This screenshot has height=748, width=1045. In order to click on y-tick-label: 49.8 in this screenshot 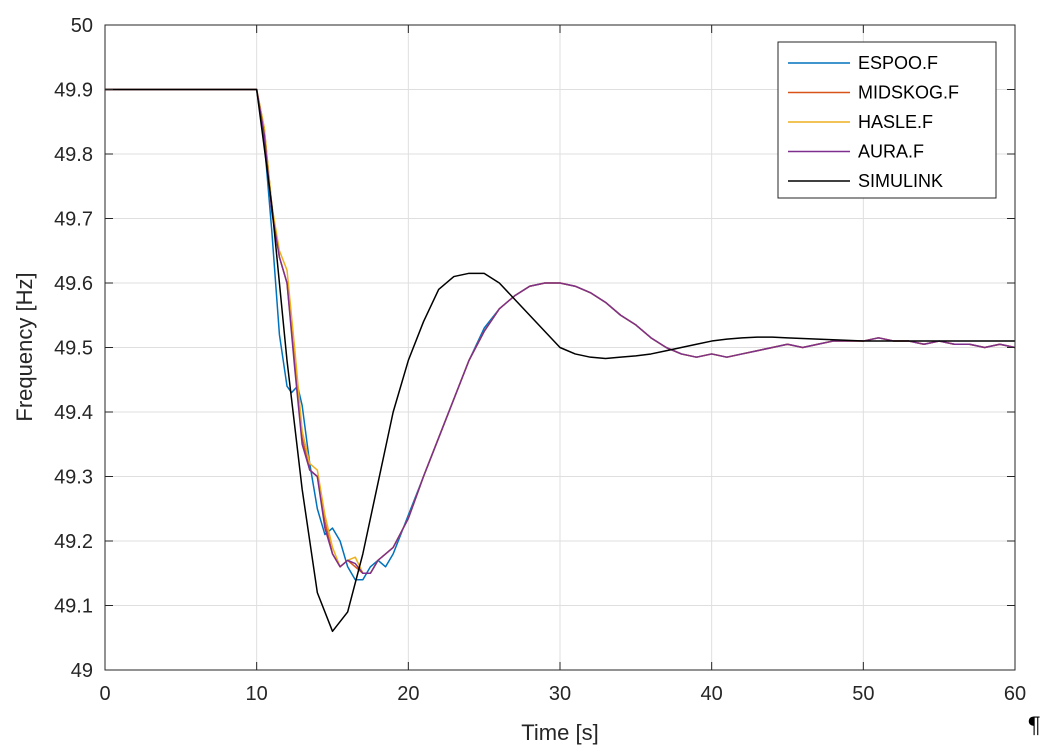, I will do `click(73, 155)`.